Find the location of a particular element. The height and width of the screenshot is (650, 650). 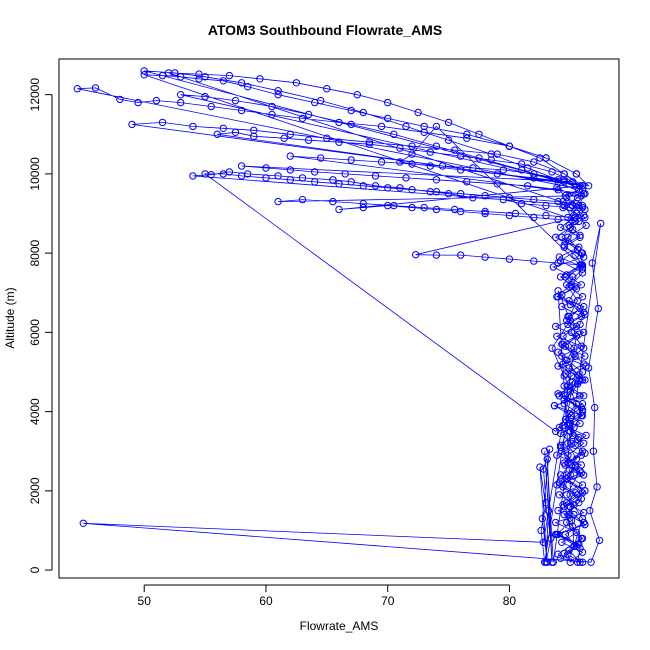

y-axis-label: Altitude (m) is located at coordinates (10, 317).